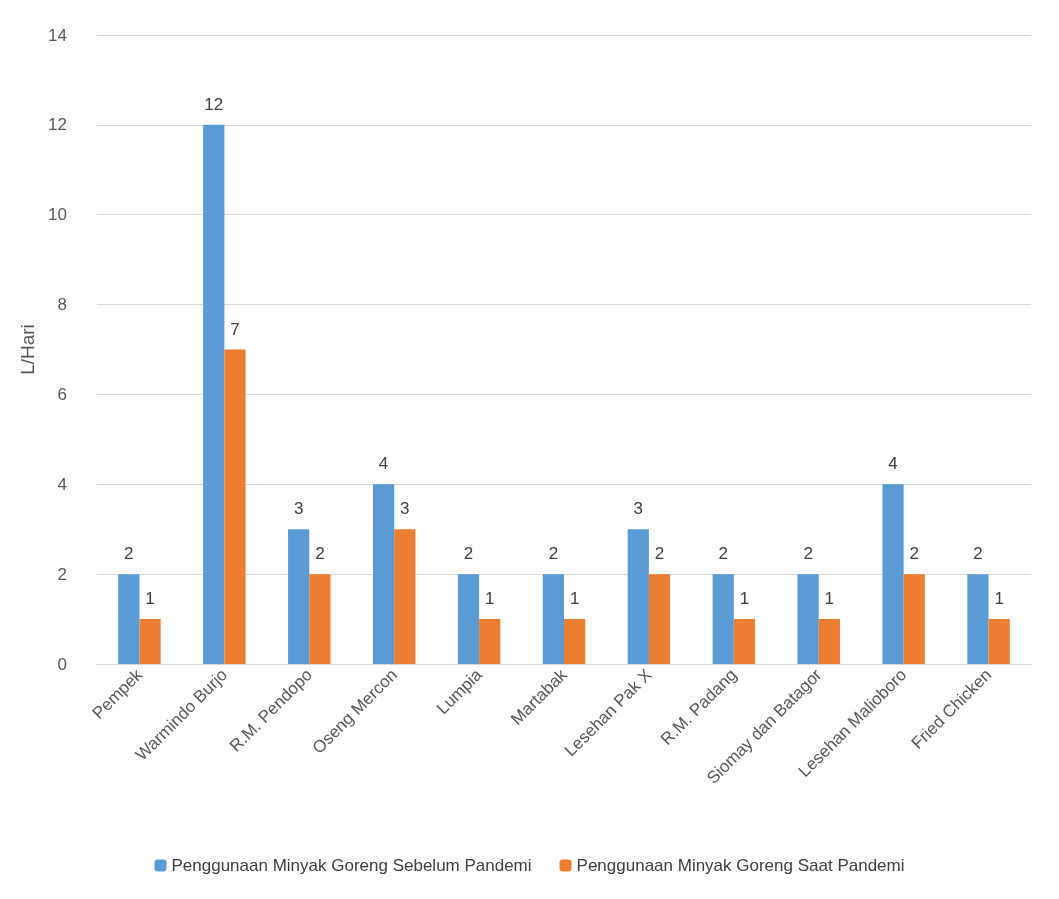 The height and width of the screenshot is (899, 1059). I want to click on y-tick-label: 12, so click(57, 125).